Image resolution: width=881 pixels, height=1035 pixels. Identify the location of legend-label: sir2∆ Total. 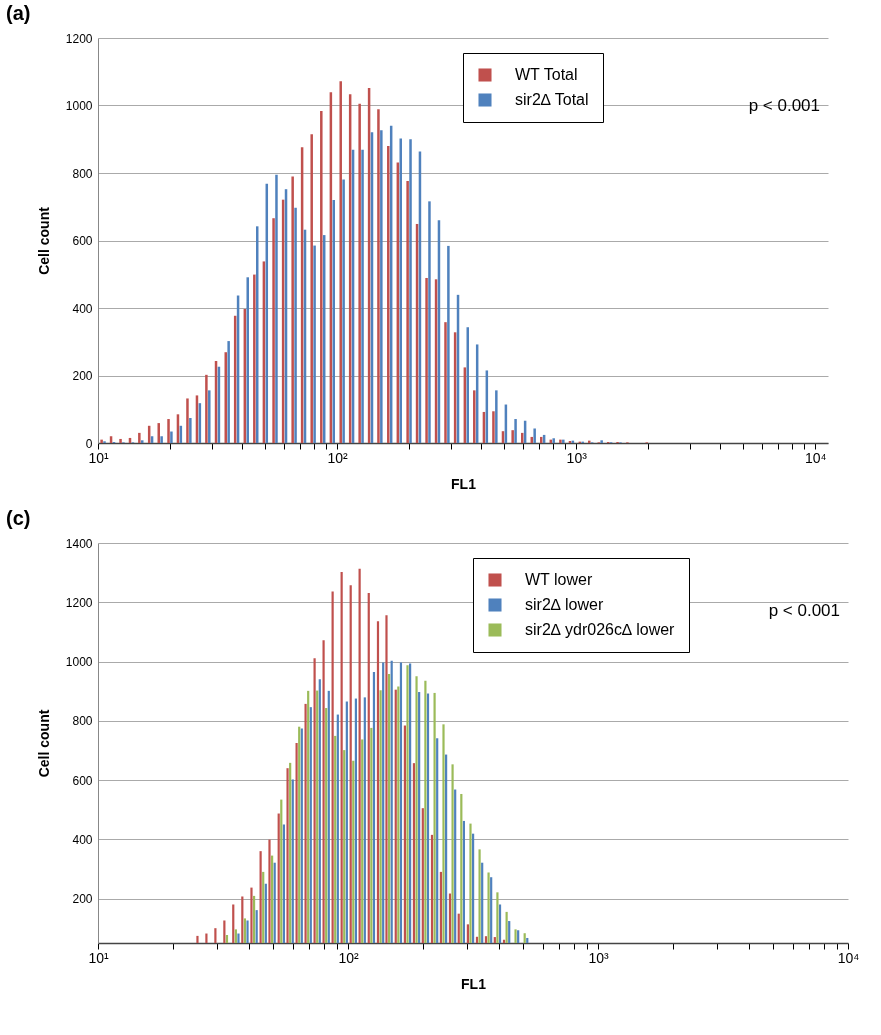
(552, 99).